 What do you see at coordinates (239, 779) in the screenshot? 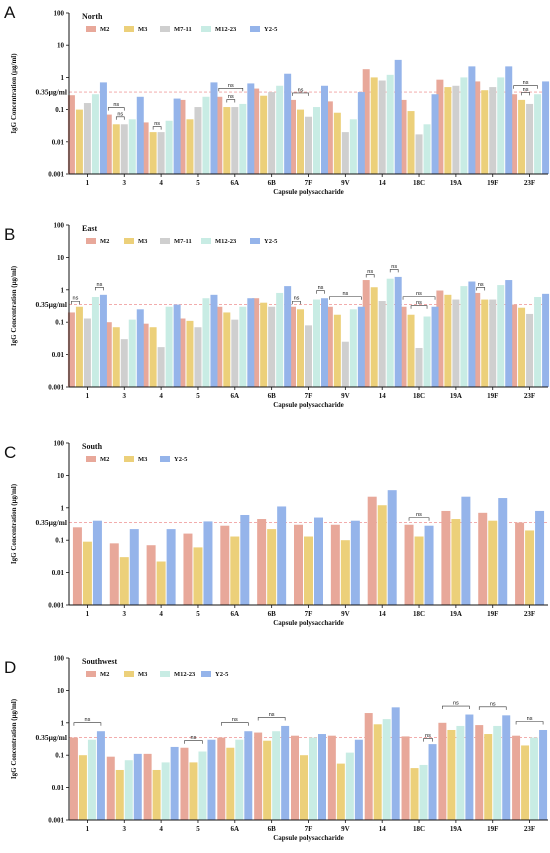
I see `bar-m12-23-6a` at bounding box center [239, 779].